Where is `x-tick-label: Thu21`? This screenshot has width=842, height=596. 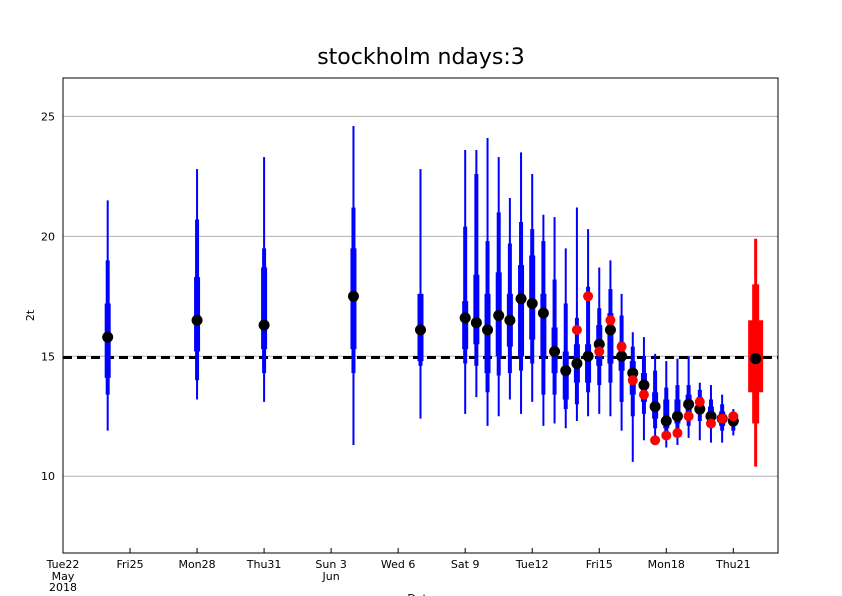 x-tick-label: Thu21 is located at coordinates (733, 564).